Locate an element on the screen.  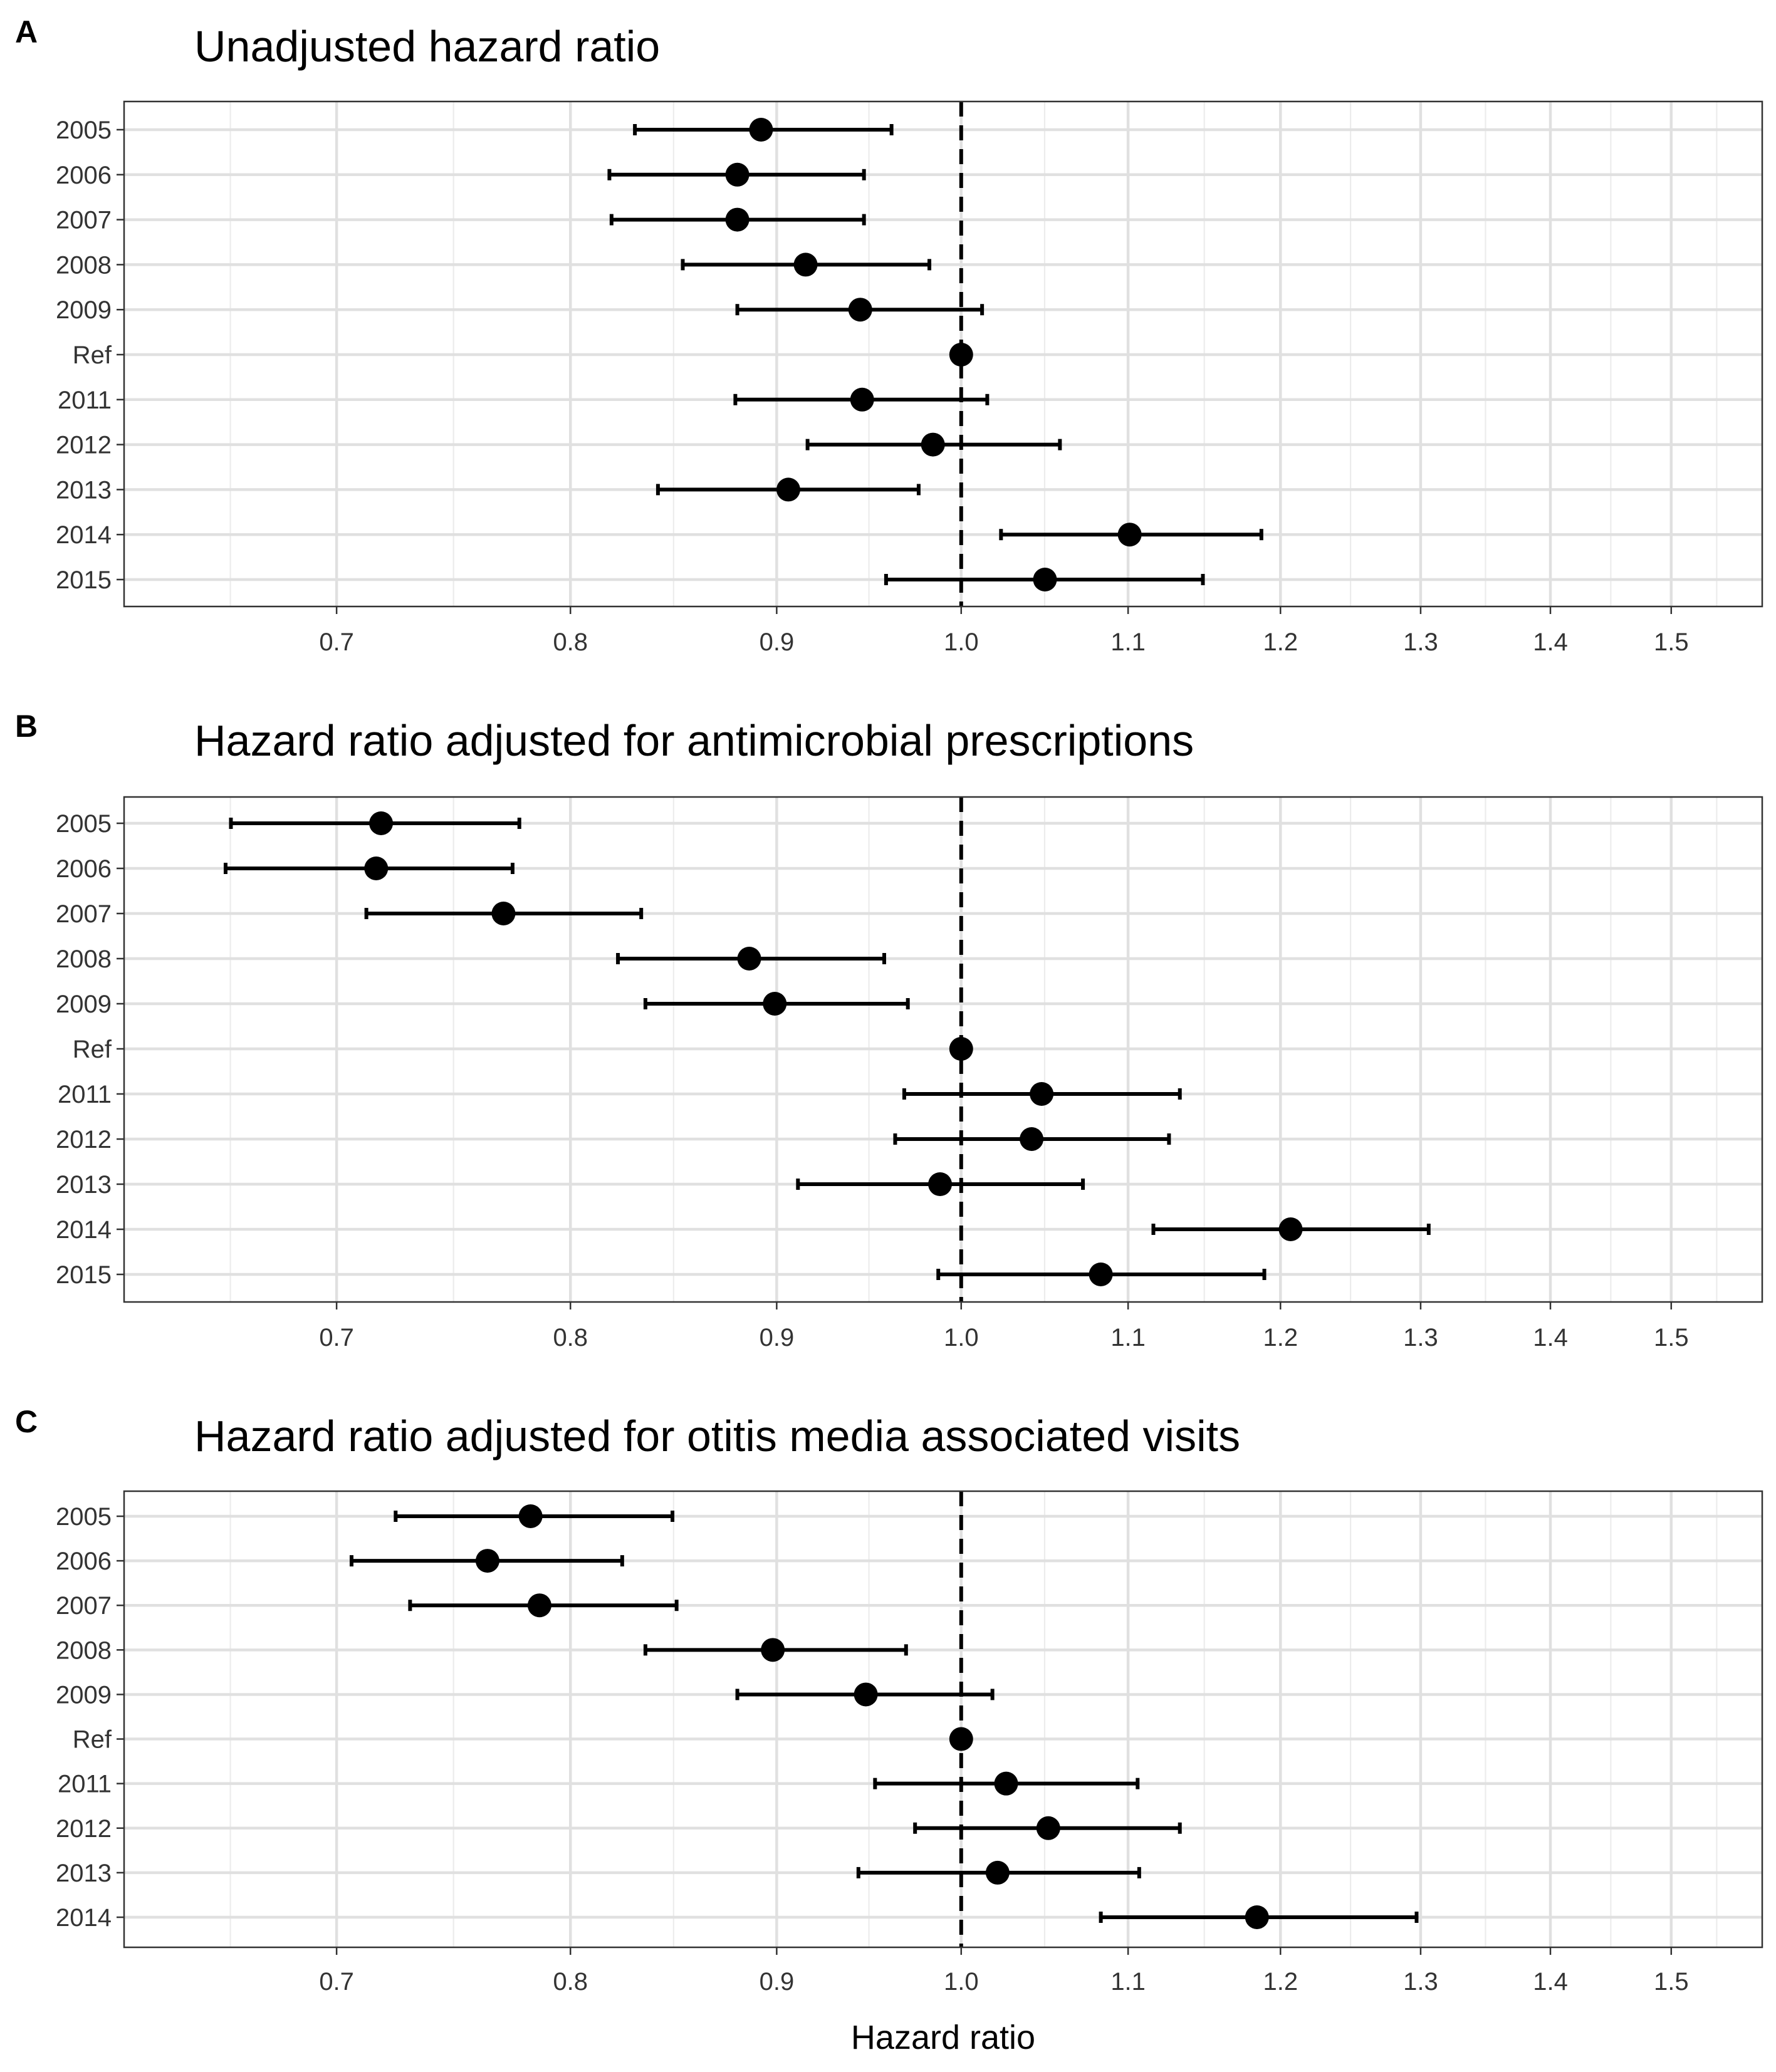
x-axis-title: Hazard ratio is located at coordinates (943, 2037).